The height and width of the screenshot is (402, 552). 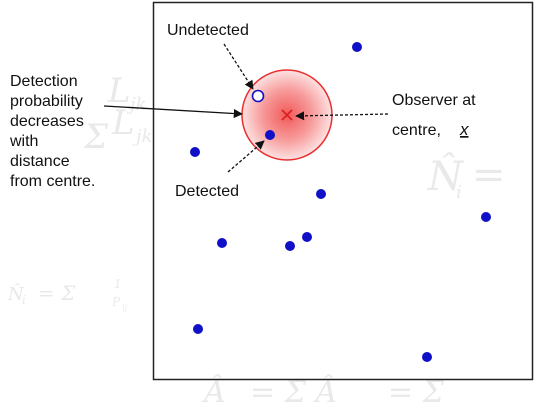 I want to click on watermark-text: Â, so click(x=213, y=388).